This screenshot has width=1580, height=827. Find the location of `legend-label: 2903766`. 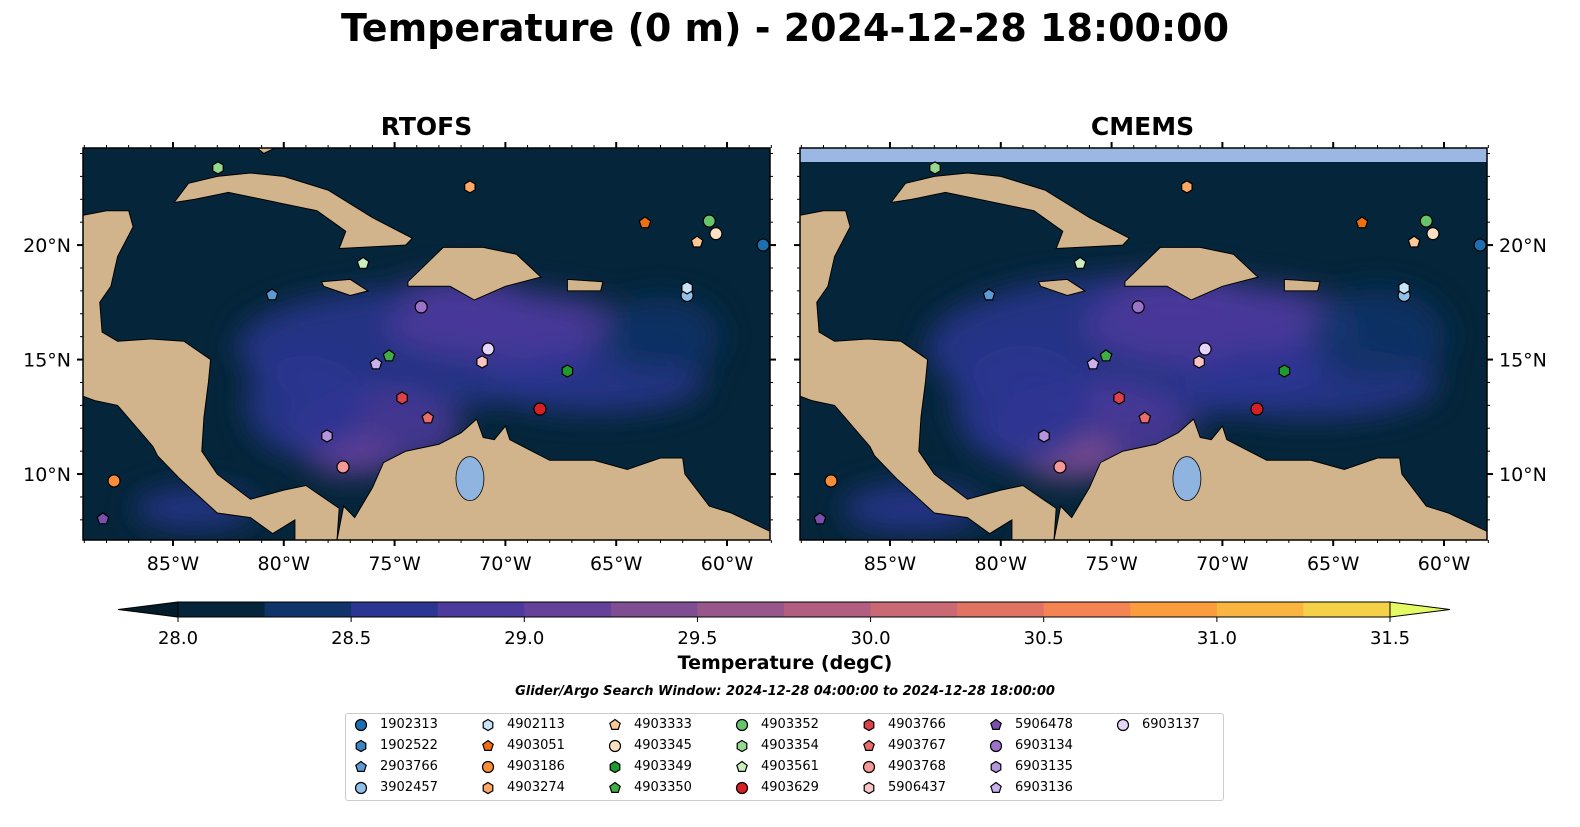

legend-label: 2903766 is located at coordinates (409, 766).